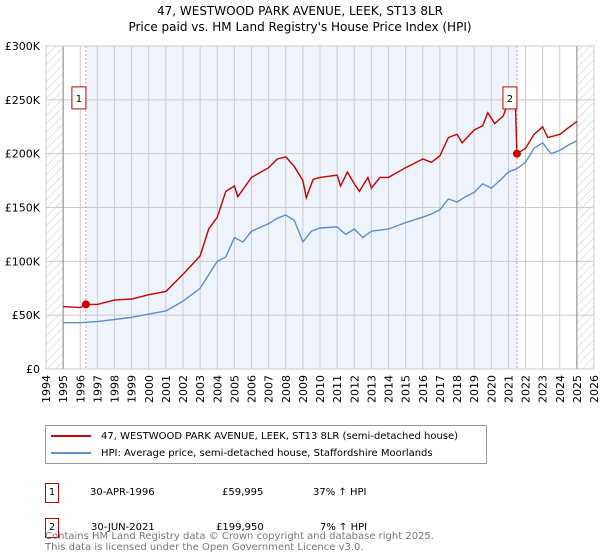 The width and height of the screenshot is (600, 560). Describe the element at coordinates (52, 528) in the screenshot. I see `transaction-marker: 2` at that location.